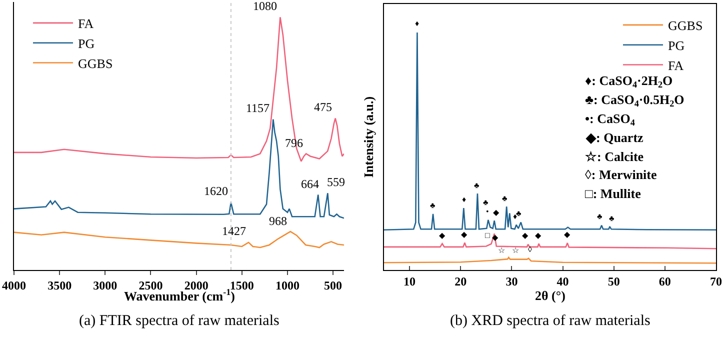  What do you see at coordinates (333, 285) in the screenshot?
I see `x-tick-label: 500` at bounding box center [333, 285].